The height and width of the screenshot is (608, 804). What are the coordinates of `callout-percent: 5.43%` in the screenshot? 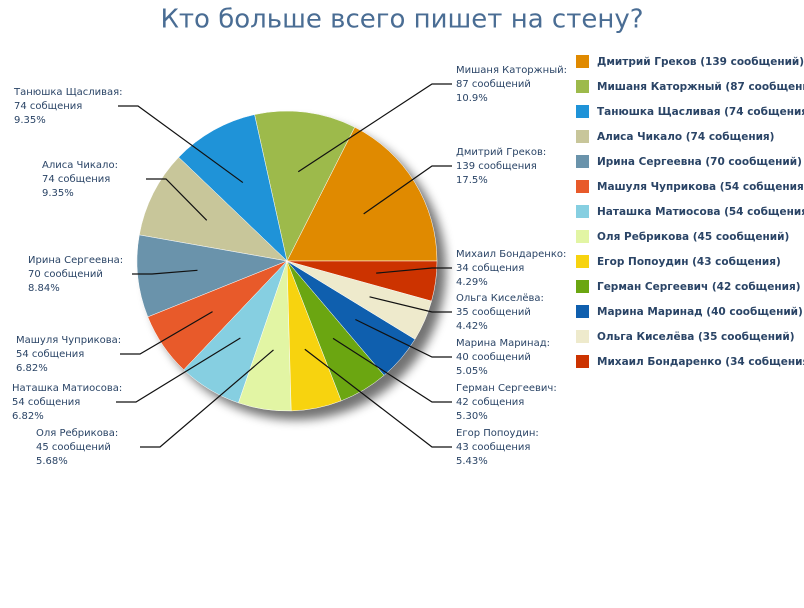 It's located at (472, 461).